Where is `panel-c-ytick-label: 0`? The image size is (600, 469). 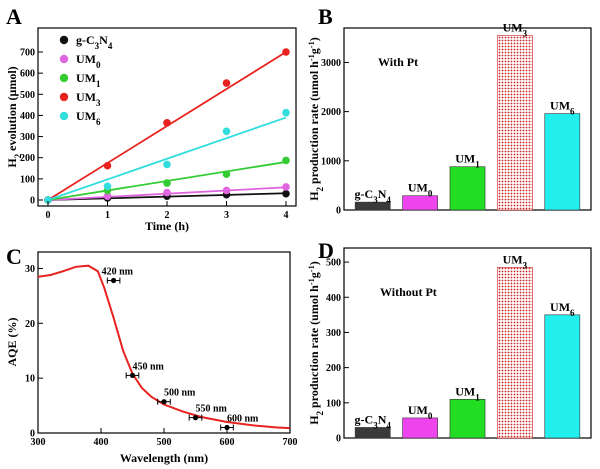 panel-c-ytick-label: 0 is located at coordinates (32, 434).